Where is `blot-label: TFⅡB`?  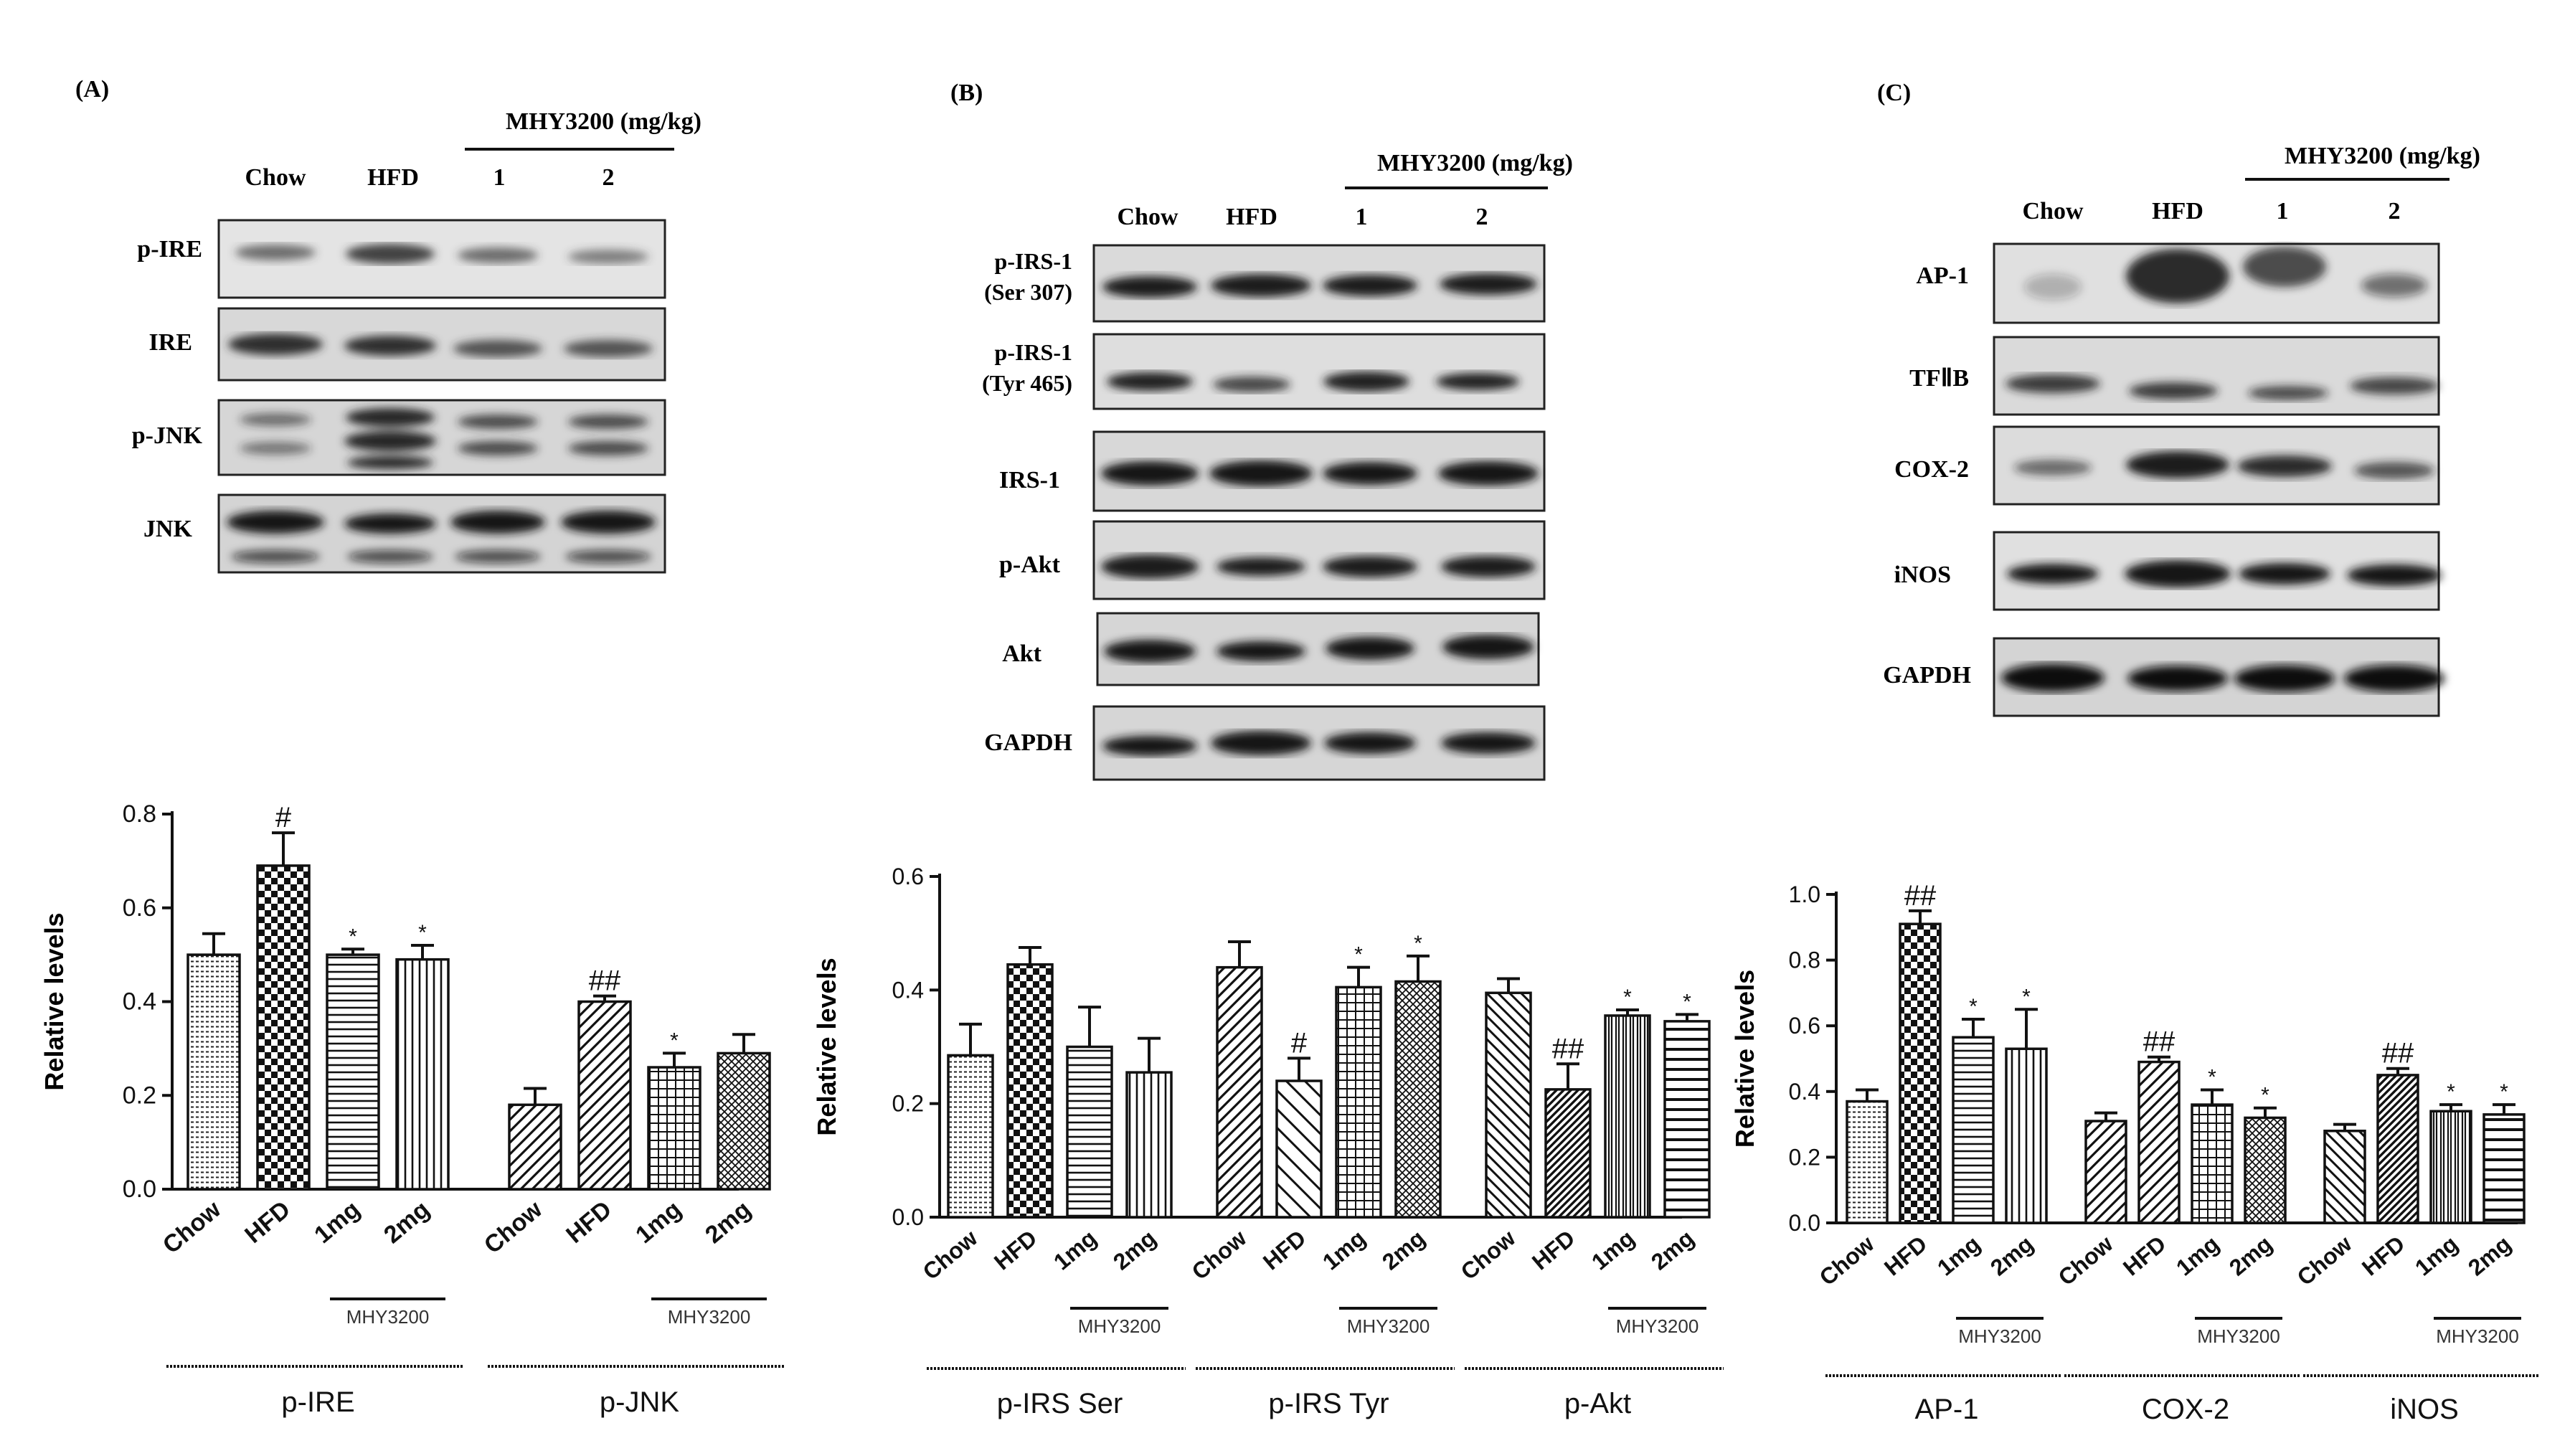 blot-label: TFⅡB is located at coordinates (1939, 378).